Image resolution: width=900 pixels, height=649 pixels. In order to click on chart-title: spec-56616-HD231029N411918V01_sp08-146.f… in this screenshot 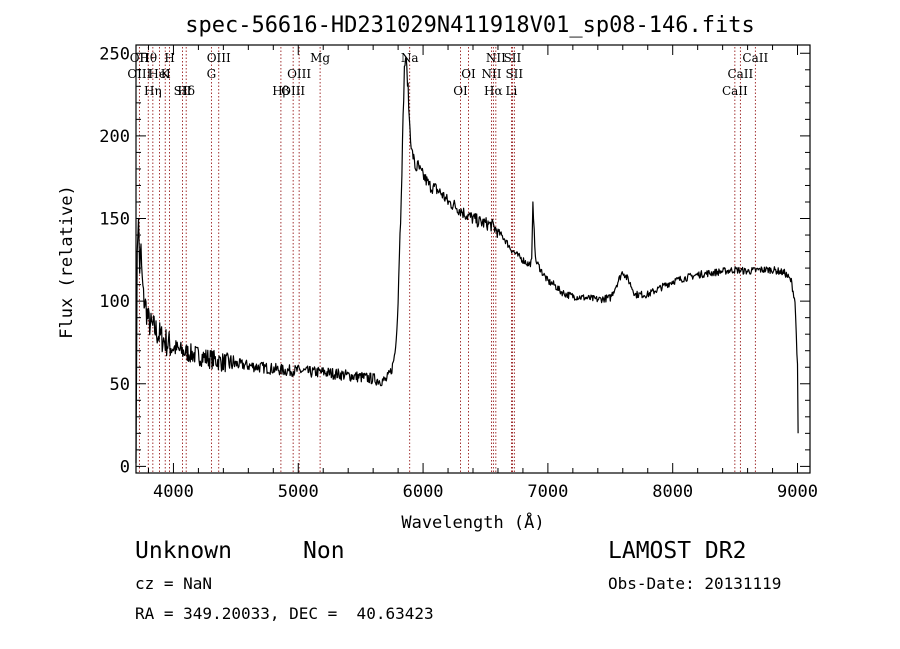, I will do `click(470, 25)`.